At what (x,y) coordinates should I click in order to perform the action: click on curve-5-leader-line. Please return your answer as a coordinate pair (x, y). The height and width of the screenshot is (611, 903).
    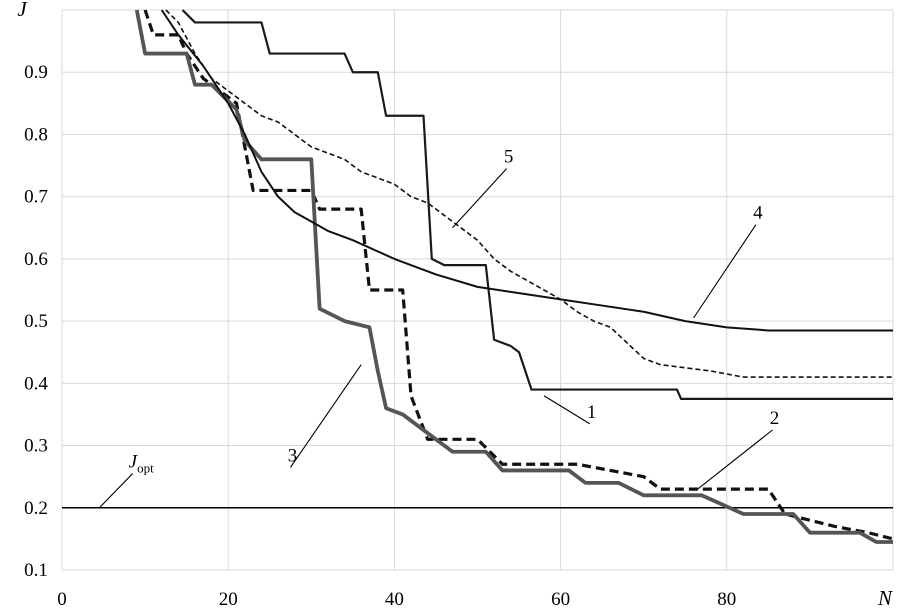
    Looking at the image, I should click on (479, 198).